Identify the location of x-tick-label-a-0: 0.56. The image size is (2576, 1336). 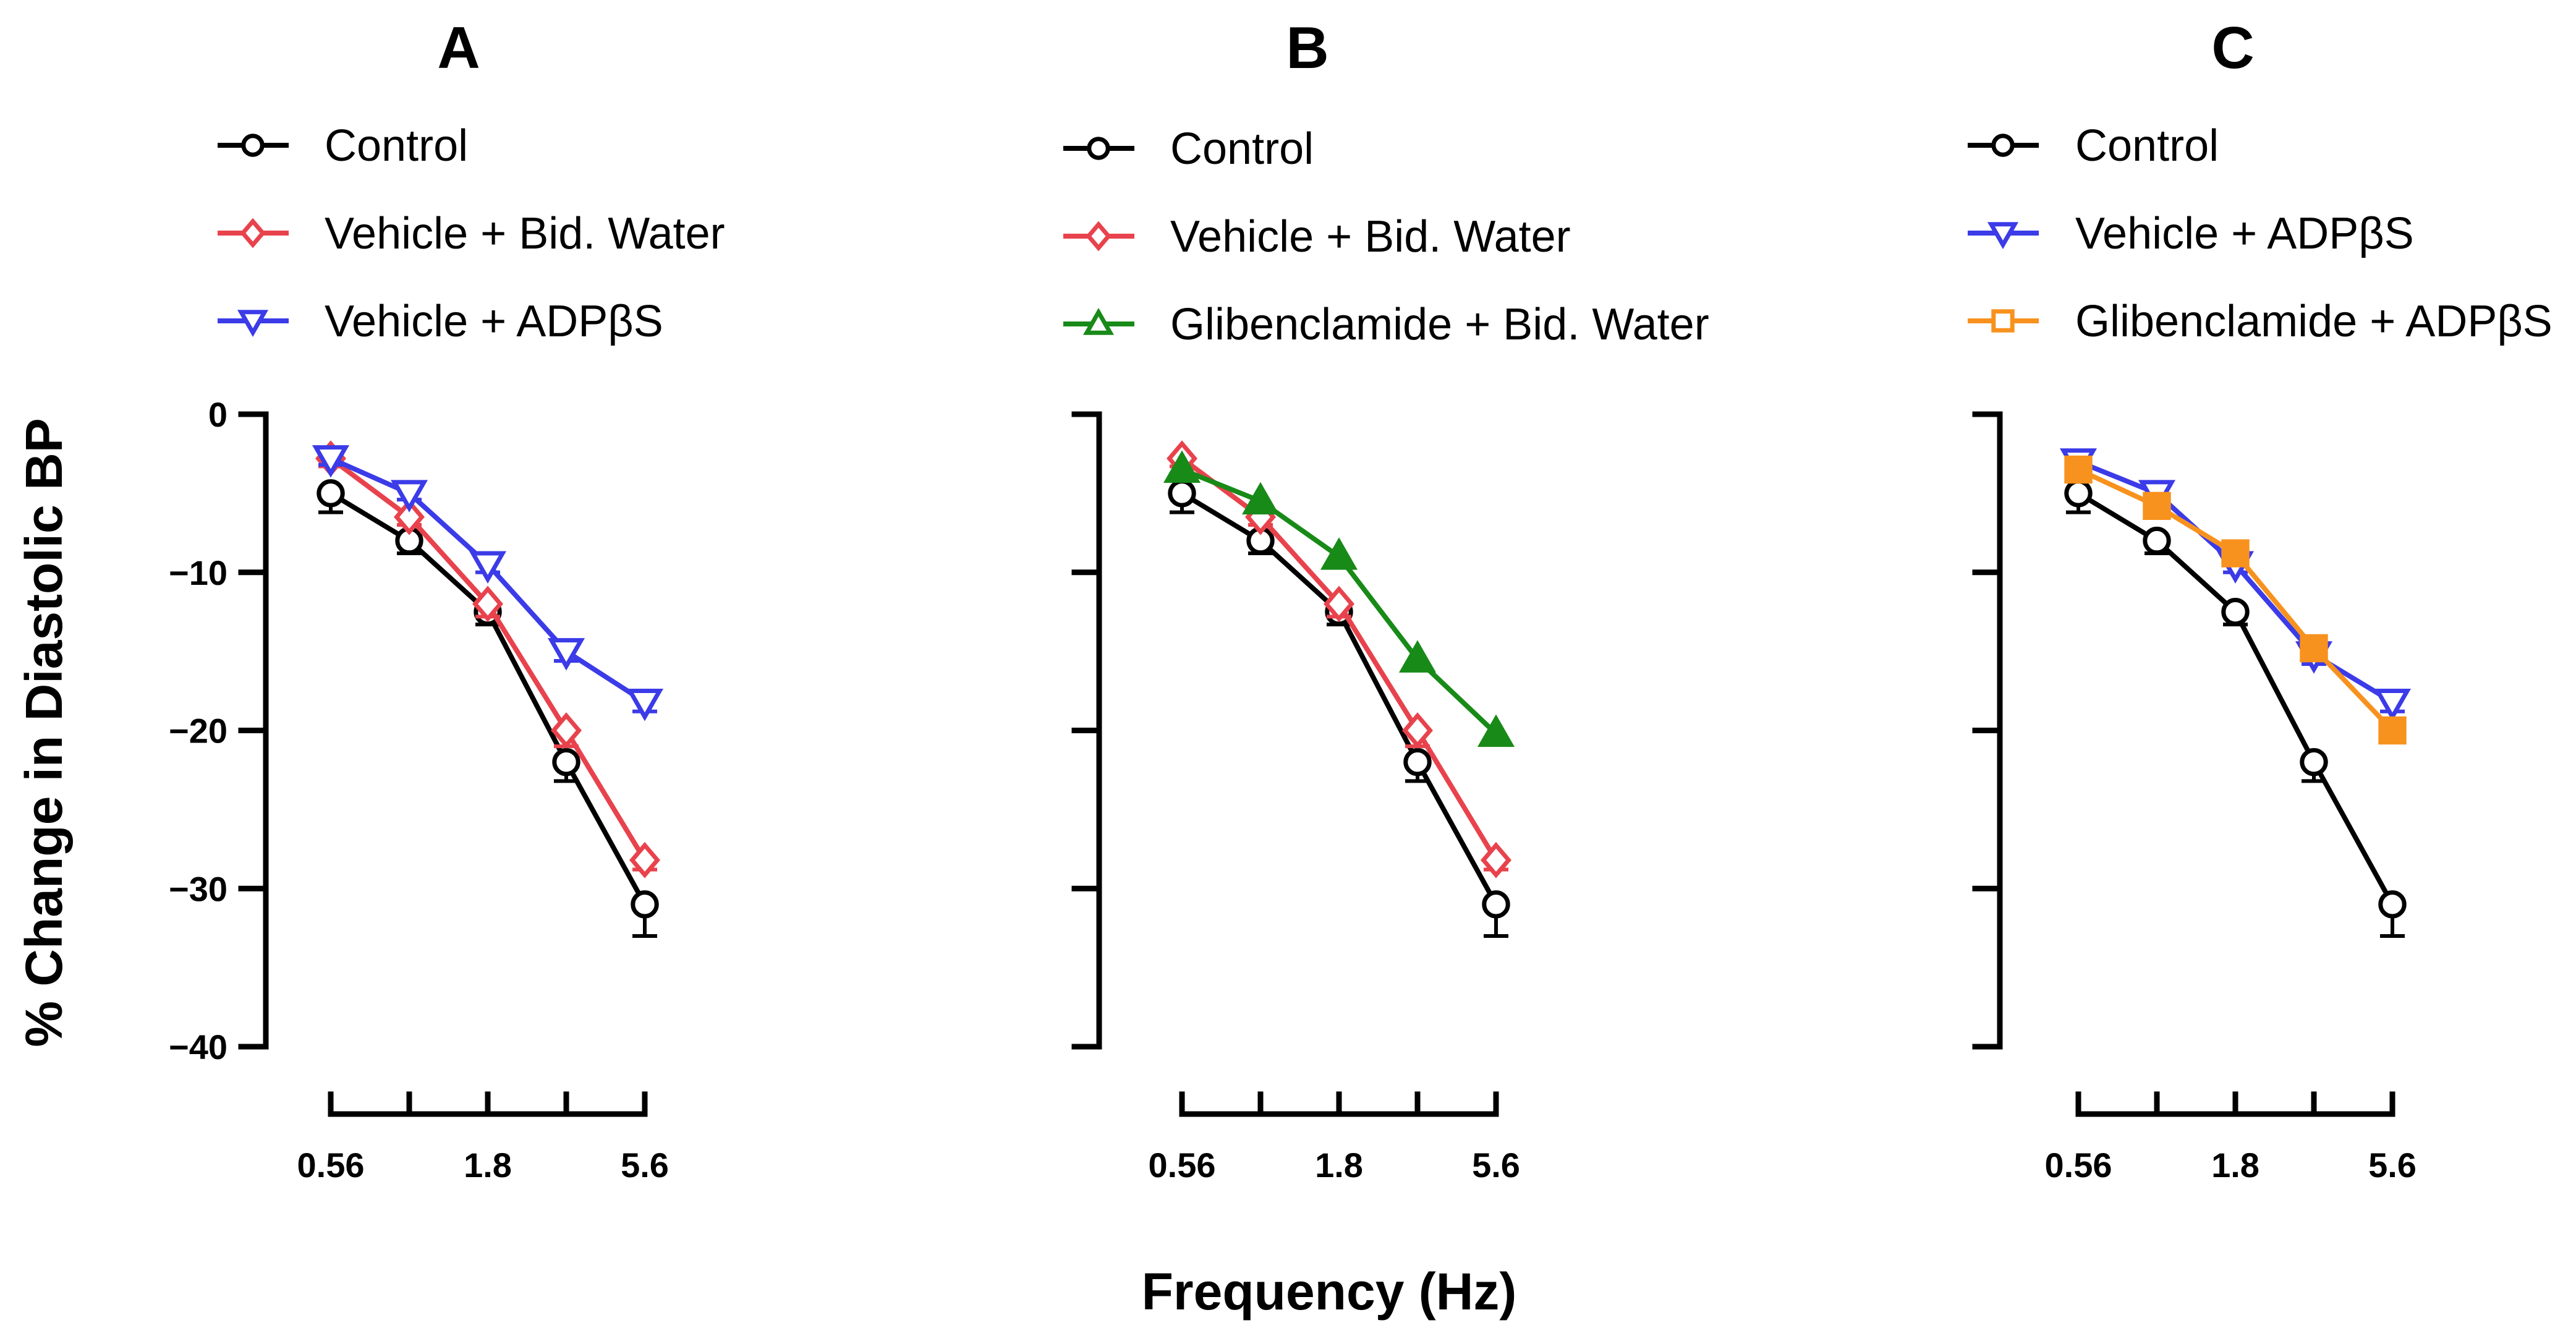
(331, 1165).